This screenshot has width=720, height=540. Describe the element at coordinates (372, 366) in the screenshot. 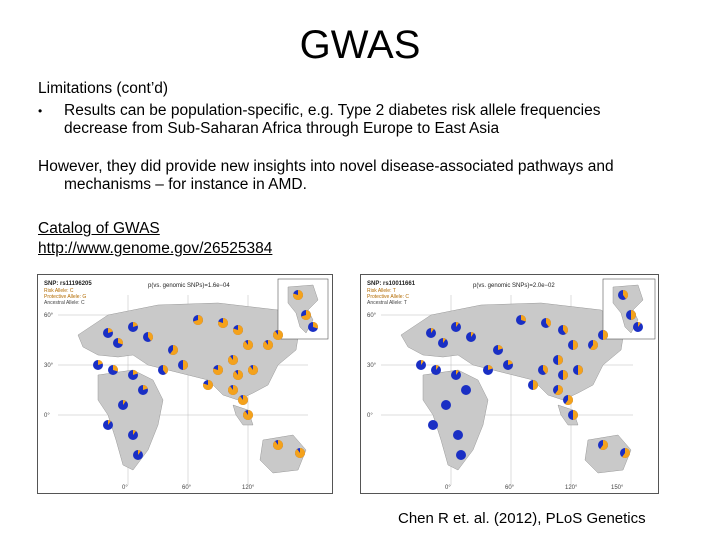

I see `right-lat-30: 30°` at that location.